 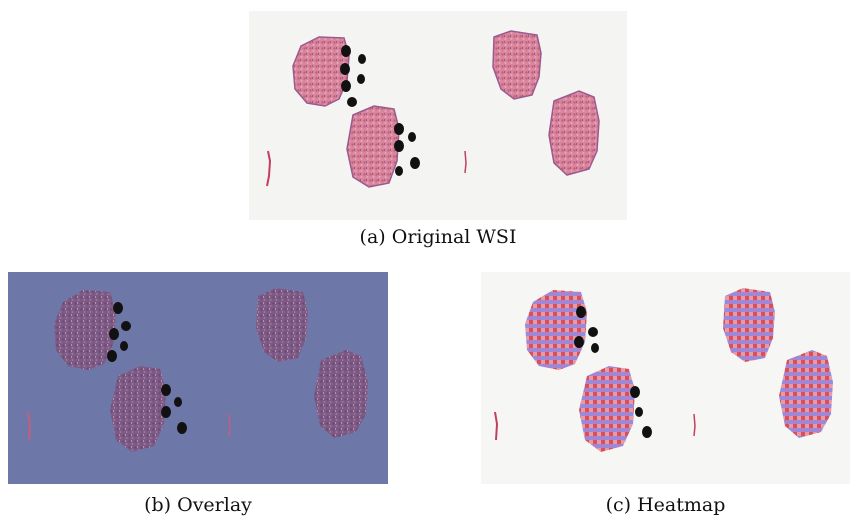 What do you see at coordinates (438, 237) in the screenshot?
I see `caption-original-wsi: (a) Original WSI` at bounding box center [438, 237].